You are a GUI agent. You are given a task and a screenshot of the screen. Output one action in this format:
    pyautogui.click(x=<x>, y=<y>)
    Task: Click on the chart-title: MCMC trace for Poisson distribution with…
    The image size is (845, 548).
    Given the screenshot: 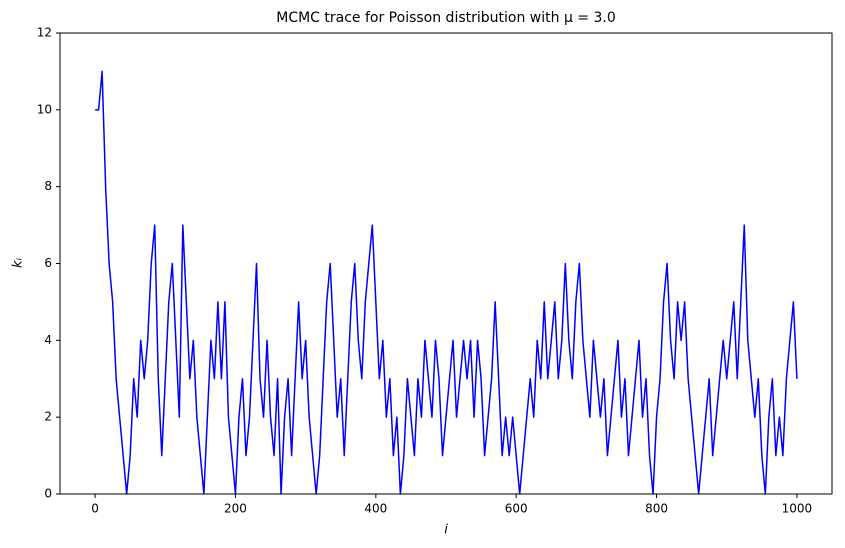 What is the action you would take?
    pyautogui.click(x=446, y=18)
    